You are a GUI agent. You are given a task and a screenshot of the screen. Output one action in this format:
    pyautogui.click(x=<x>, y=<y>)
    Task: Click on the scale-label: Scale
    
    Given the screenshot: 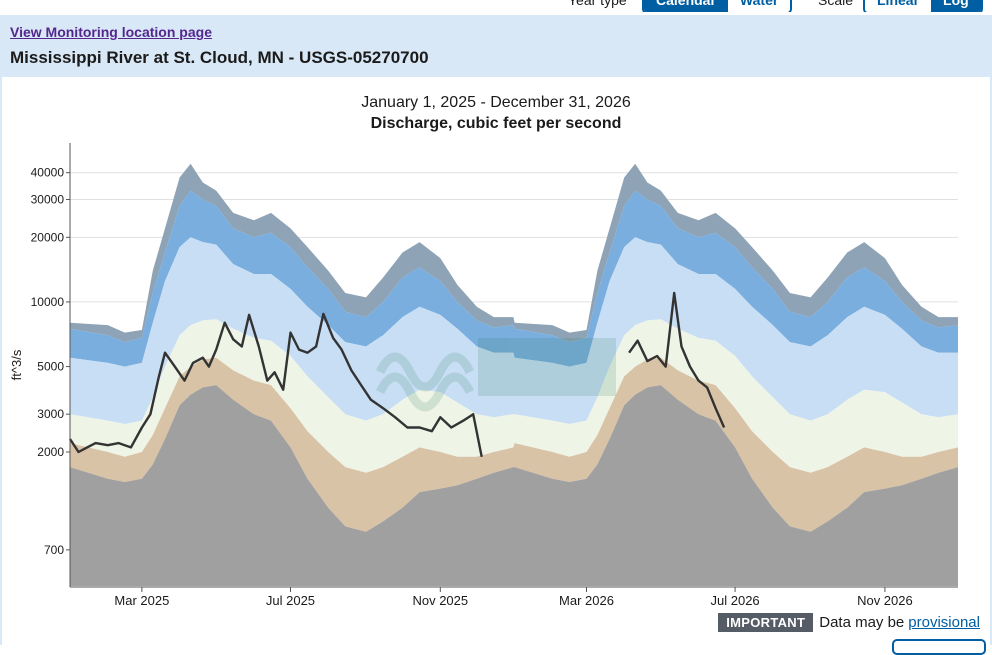 What is the action you would take?
    pyautogui.click(x=836, y=4)
    